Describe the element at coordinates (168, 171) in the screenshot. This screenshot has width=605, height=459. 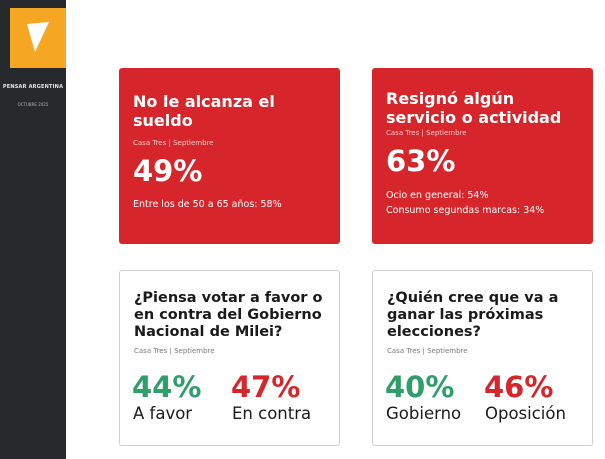
I see `card-value: 49%` at that location.